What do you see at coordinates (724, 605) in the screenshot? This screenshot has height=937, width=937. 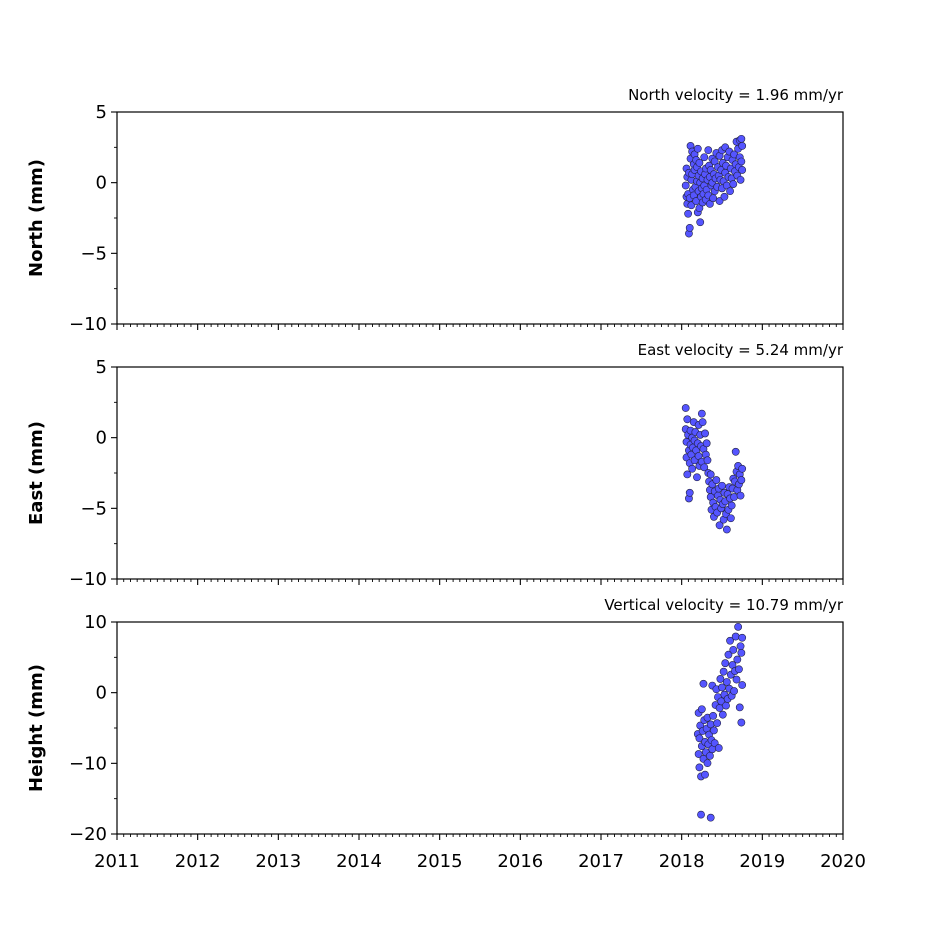 I see `panel-title: Vertical velocity = 10.79 mm/yr` at bounding box center [724, 605].